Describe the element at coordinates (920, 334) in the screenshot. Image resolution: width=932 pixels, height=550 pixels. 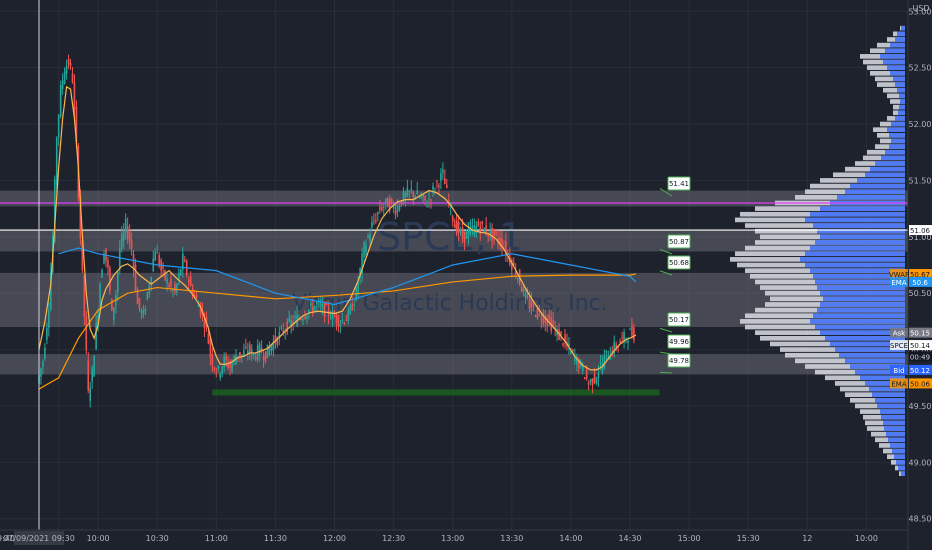
I see `price-tag-value-3: 50.15` at that location.